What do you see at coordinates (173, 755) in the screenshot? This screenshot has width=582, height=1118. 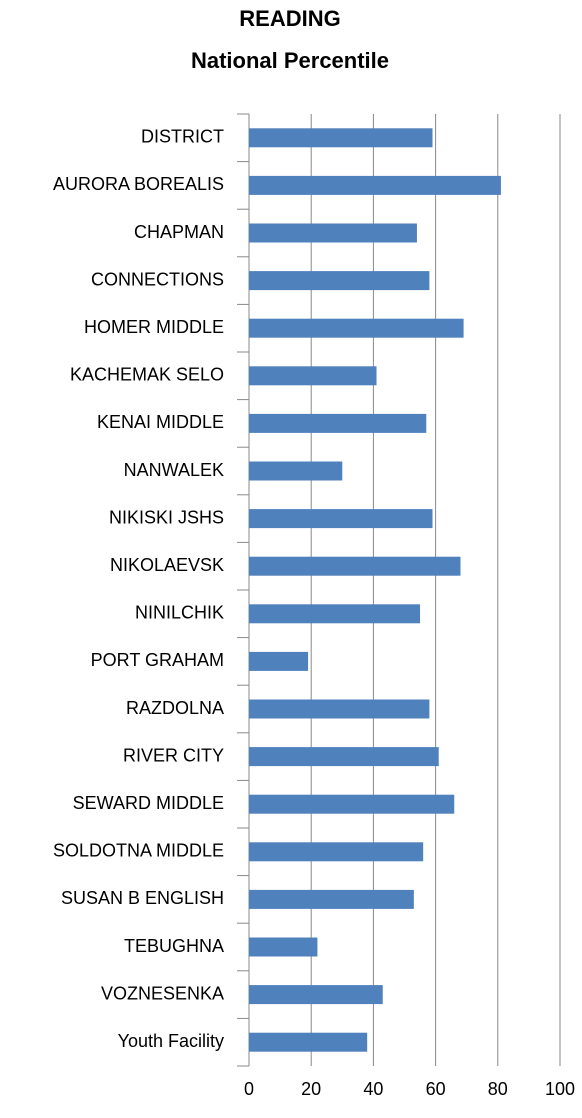 I see `y-tick-label: RIVER CITY` at bounding box center [173, 755].